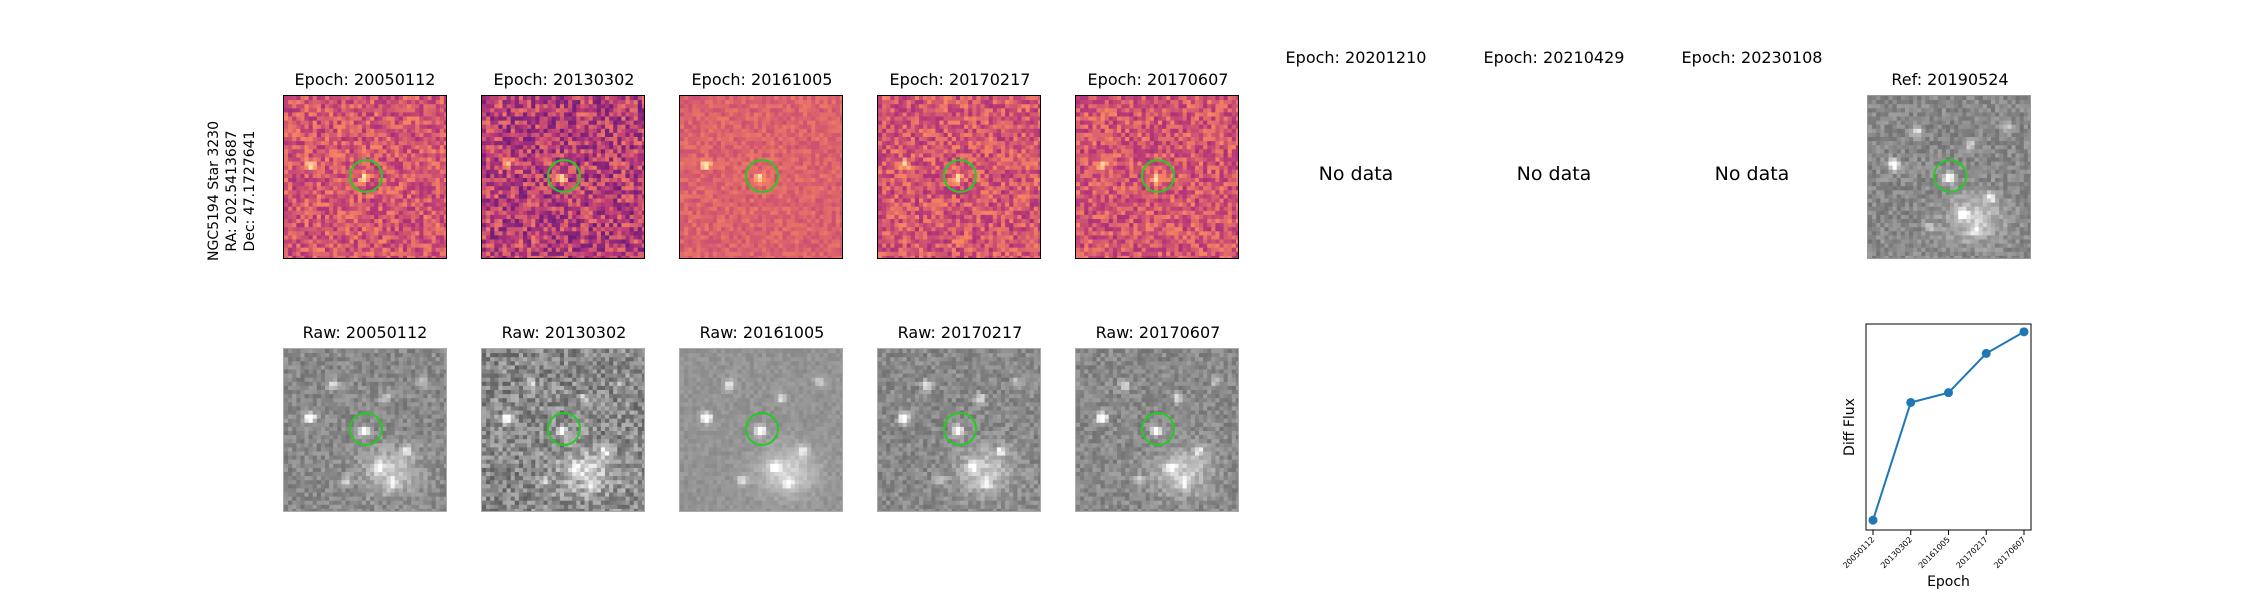 The width and height of the screenshot is (2250, 600). What do you see at coordinates (1950, 79) in the screenshot?
I see `ref-title: Ref: 20190524` at bounding box center [1950, 79].